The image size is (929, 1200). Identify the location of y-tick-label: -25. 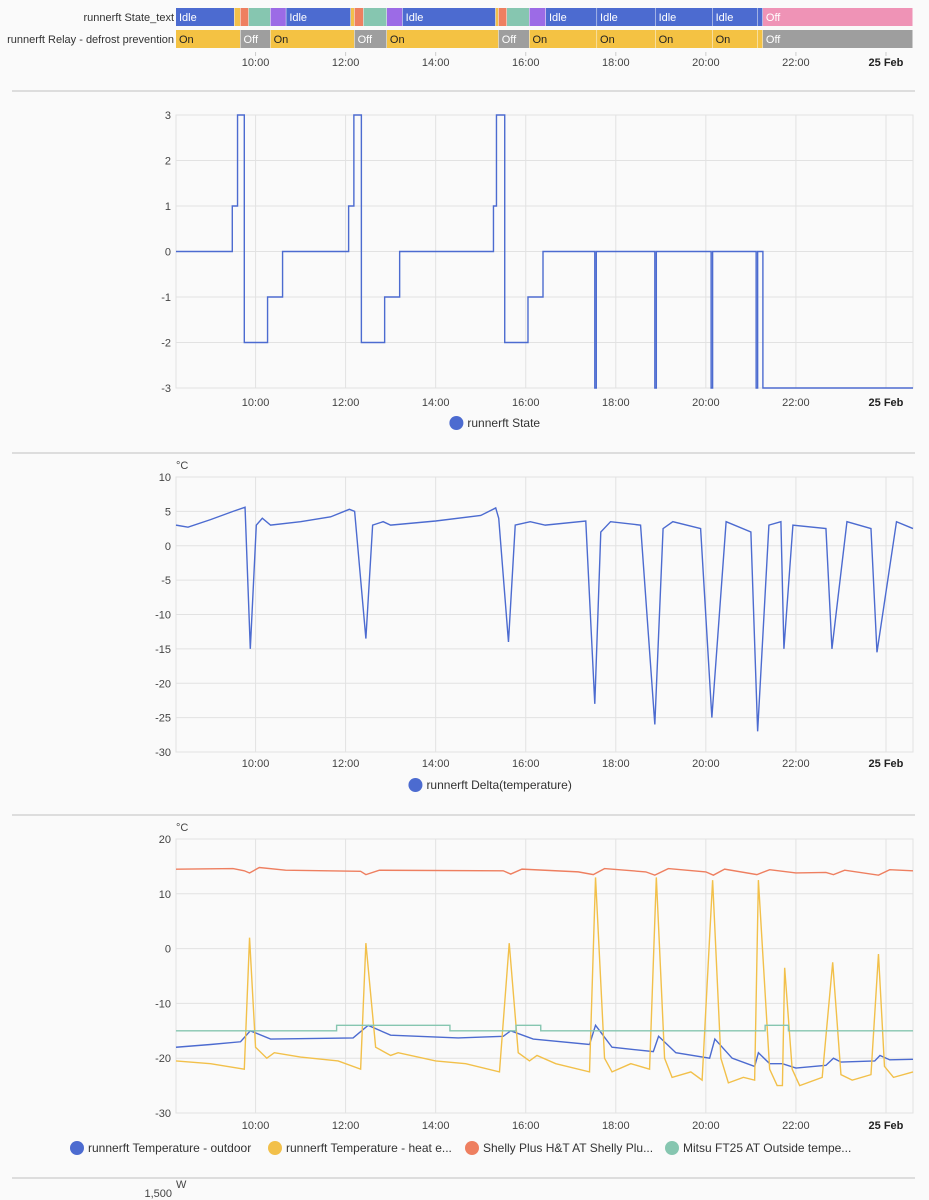
(163, 719).